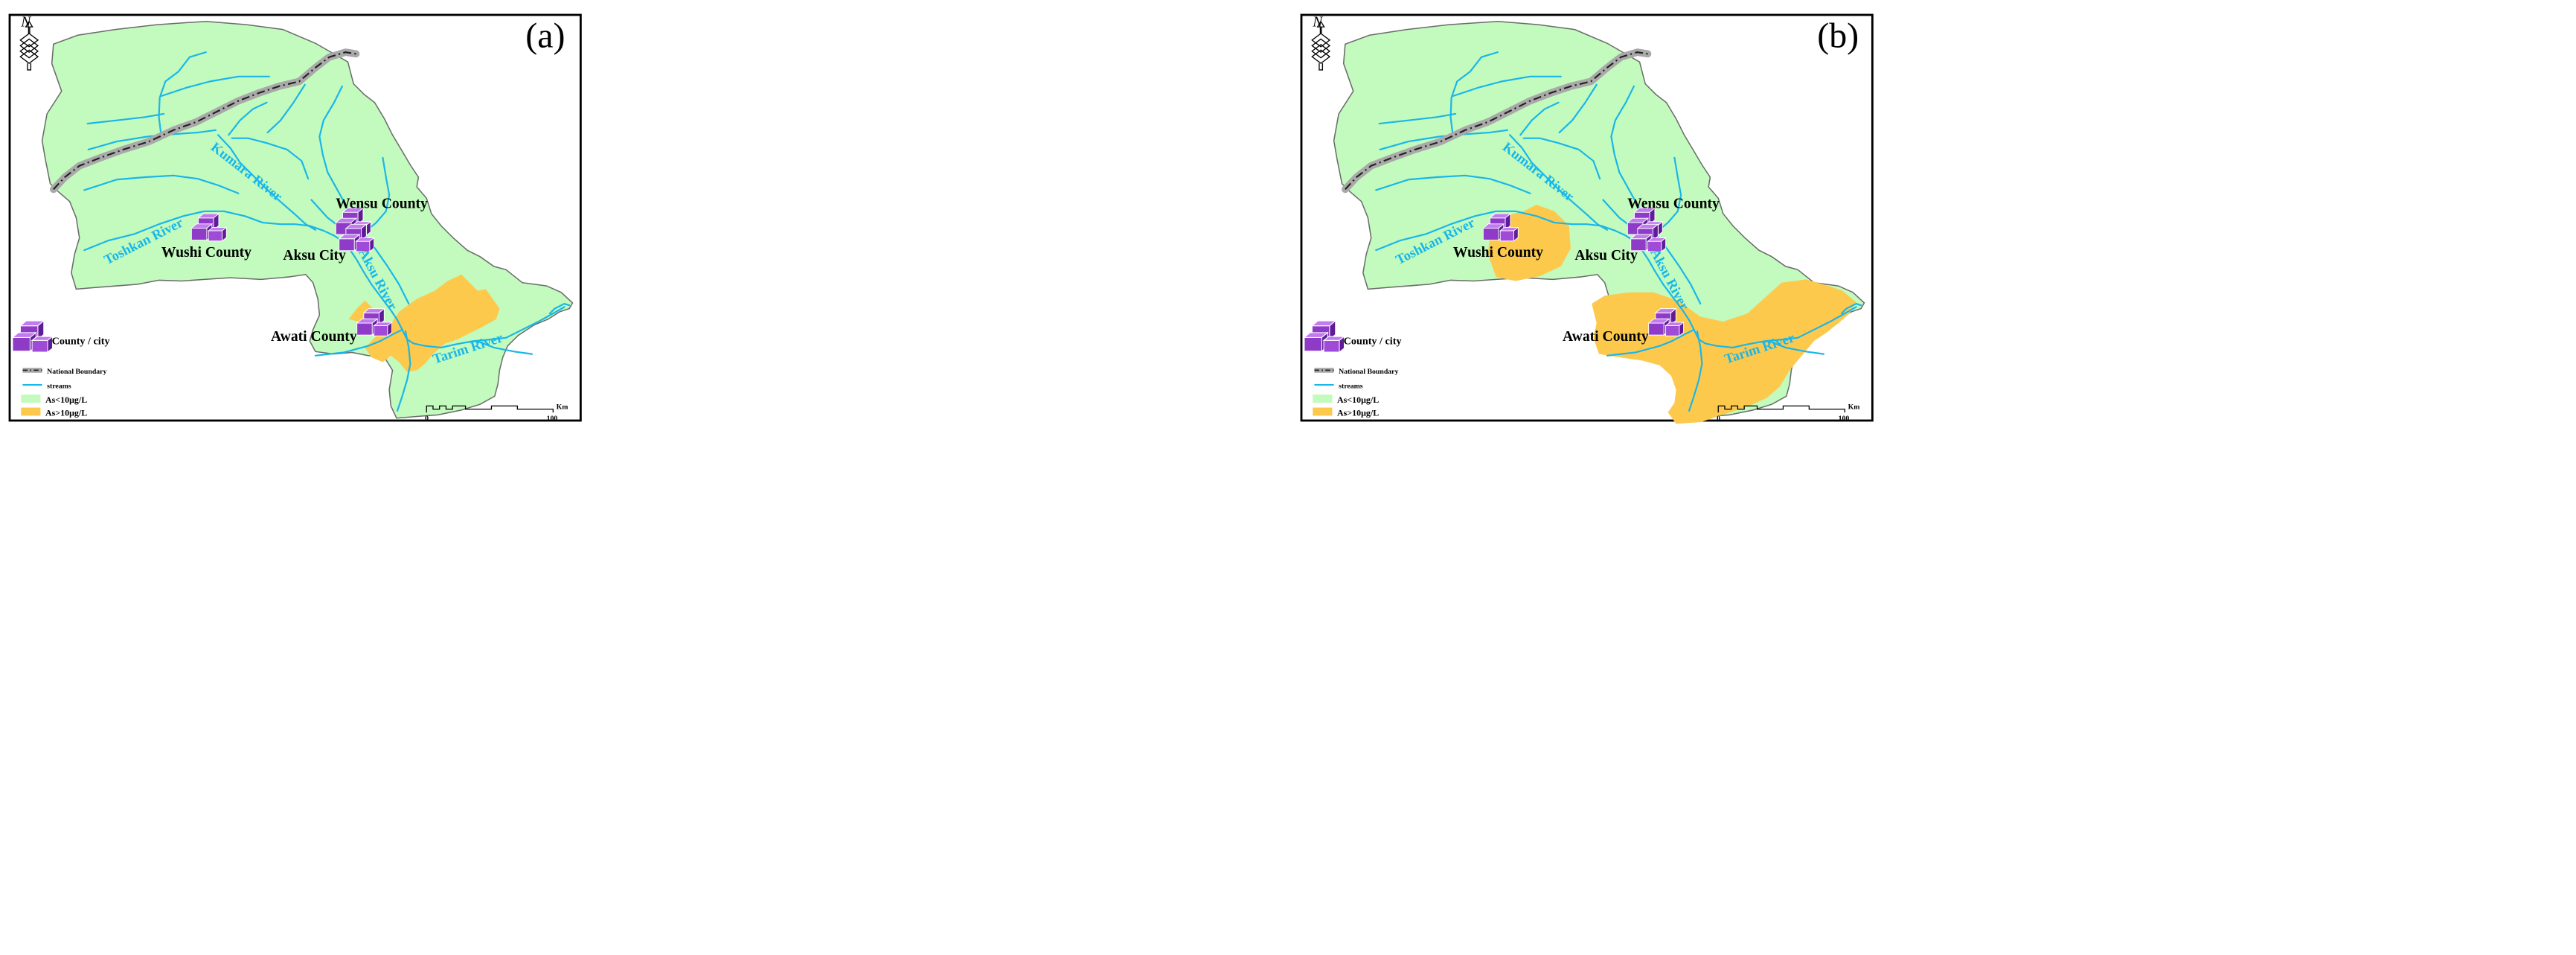 The width and height of the screenshot is (2576, 955). I want to click on panel-a-label: (a), so click(545, 36).